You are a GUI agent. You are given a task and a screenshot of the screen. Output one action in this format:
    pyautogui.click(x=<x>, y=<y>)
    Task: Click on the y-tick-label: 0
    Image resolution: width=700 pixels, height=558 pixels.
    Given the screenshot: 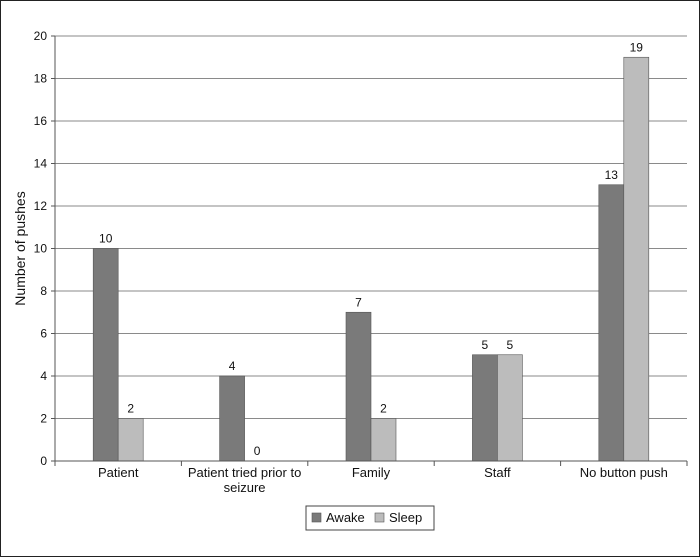 What is the action you would take?
    pyautogui.click(x=43, y=461)
    